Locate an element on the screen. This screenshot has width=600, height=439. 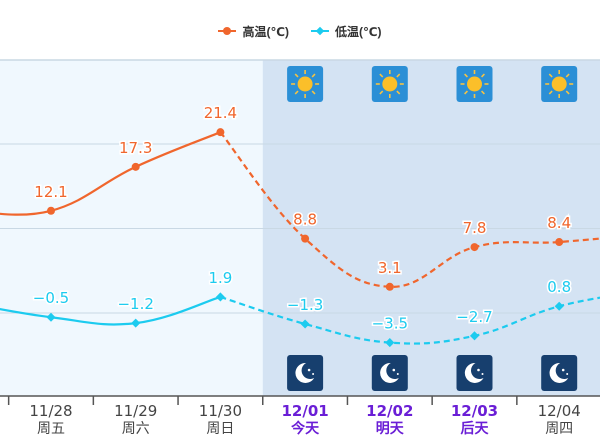
x-label-weekday: 后天 is located at coordinates (475, 428).